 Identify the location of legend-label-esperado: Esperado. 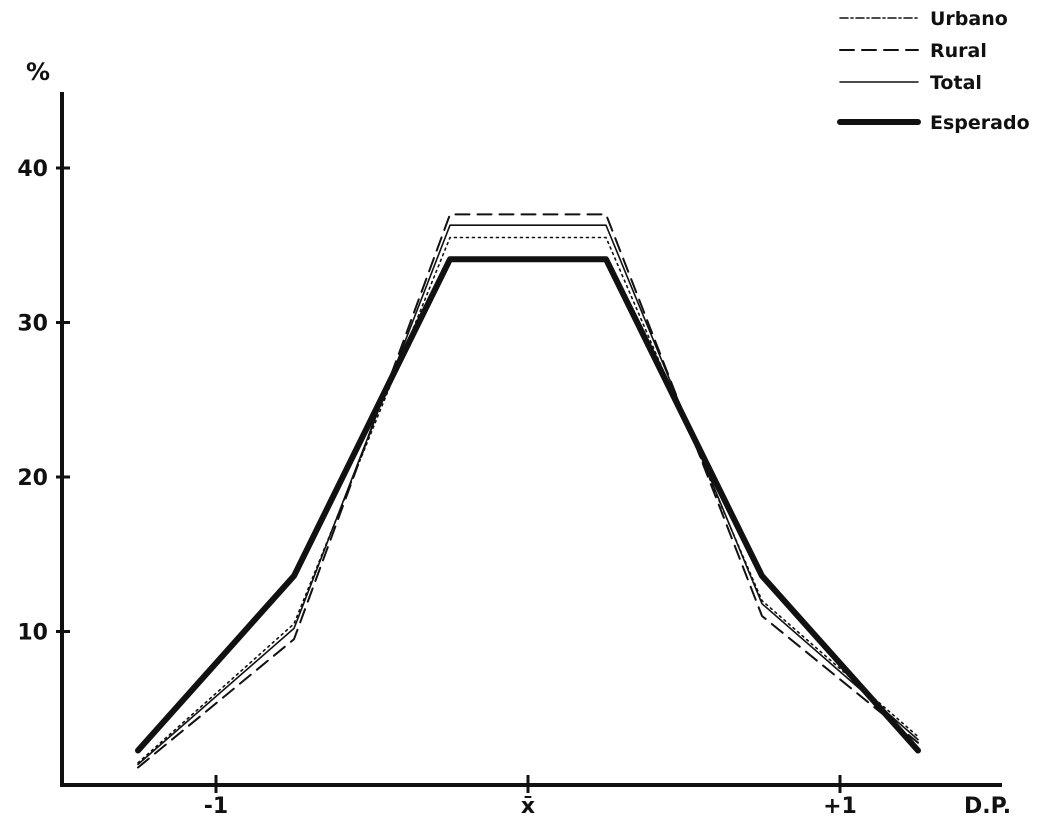
(980, 123).